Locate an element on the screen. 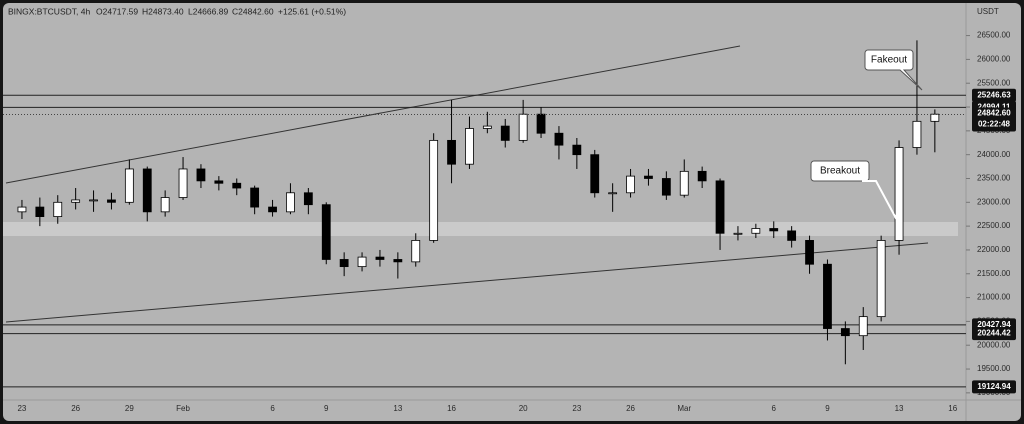 Image resolution: width=1024 pixels, height=424 pixels. countdown: 02:22:48 is located at coordinates (994, 124).